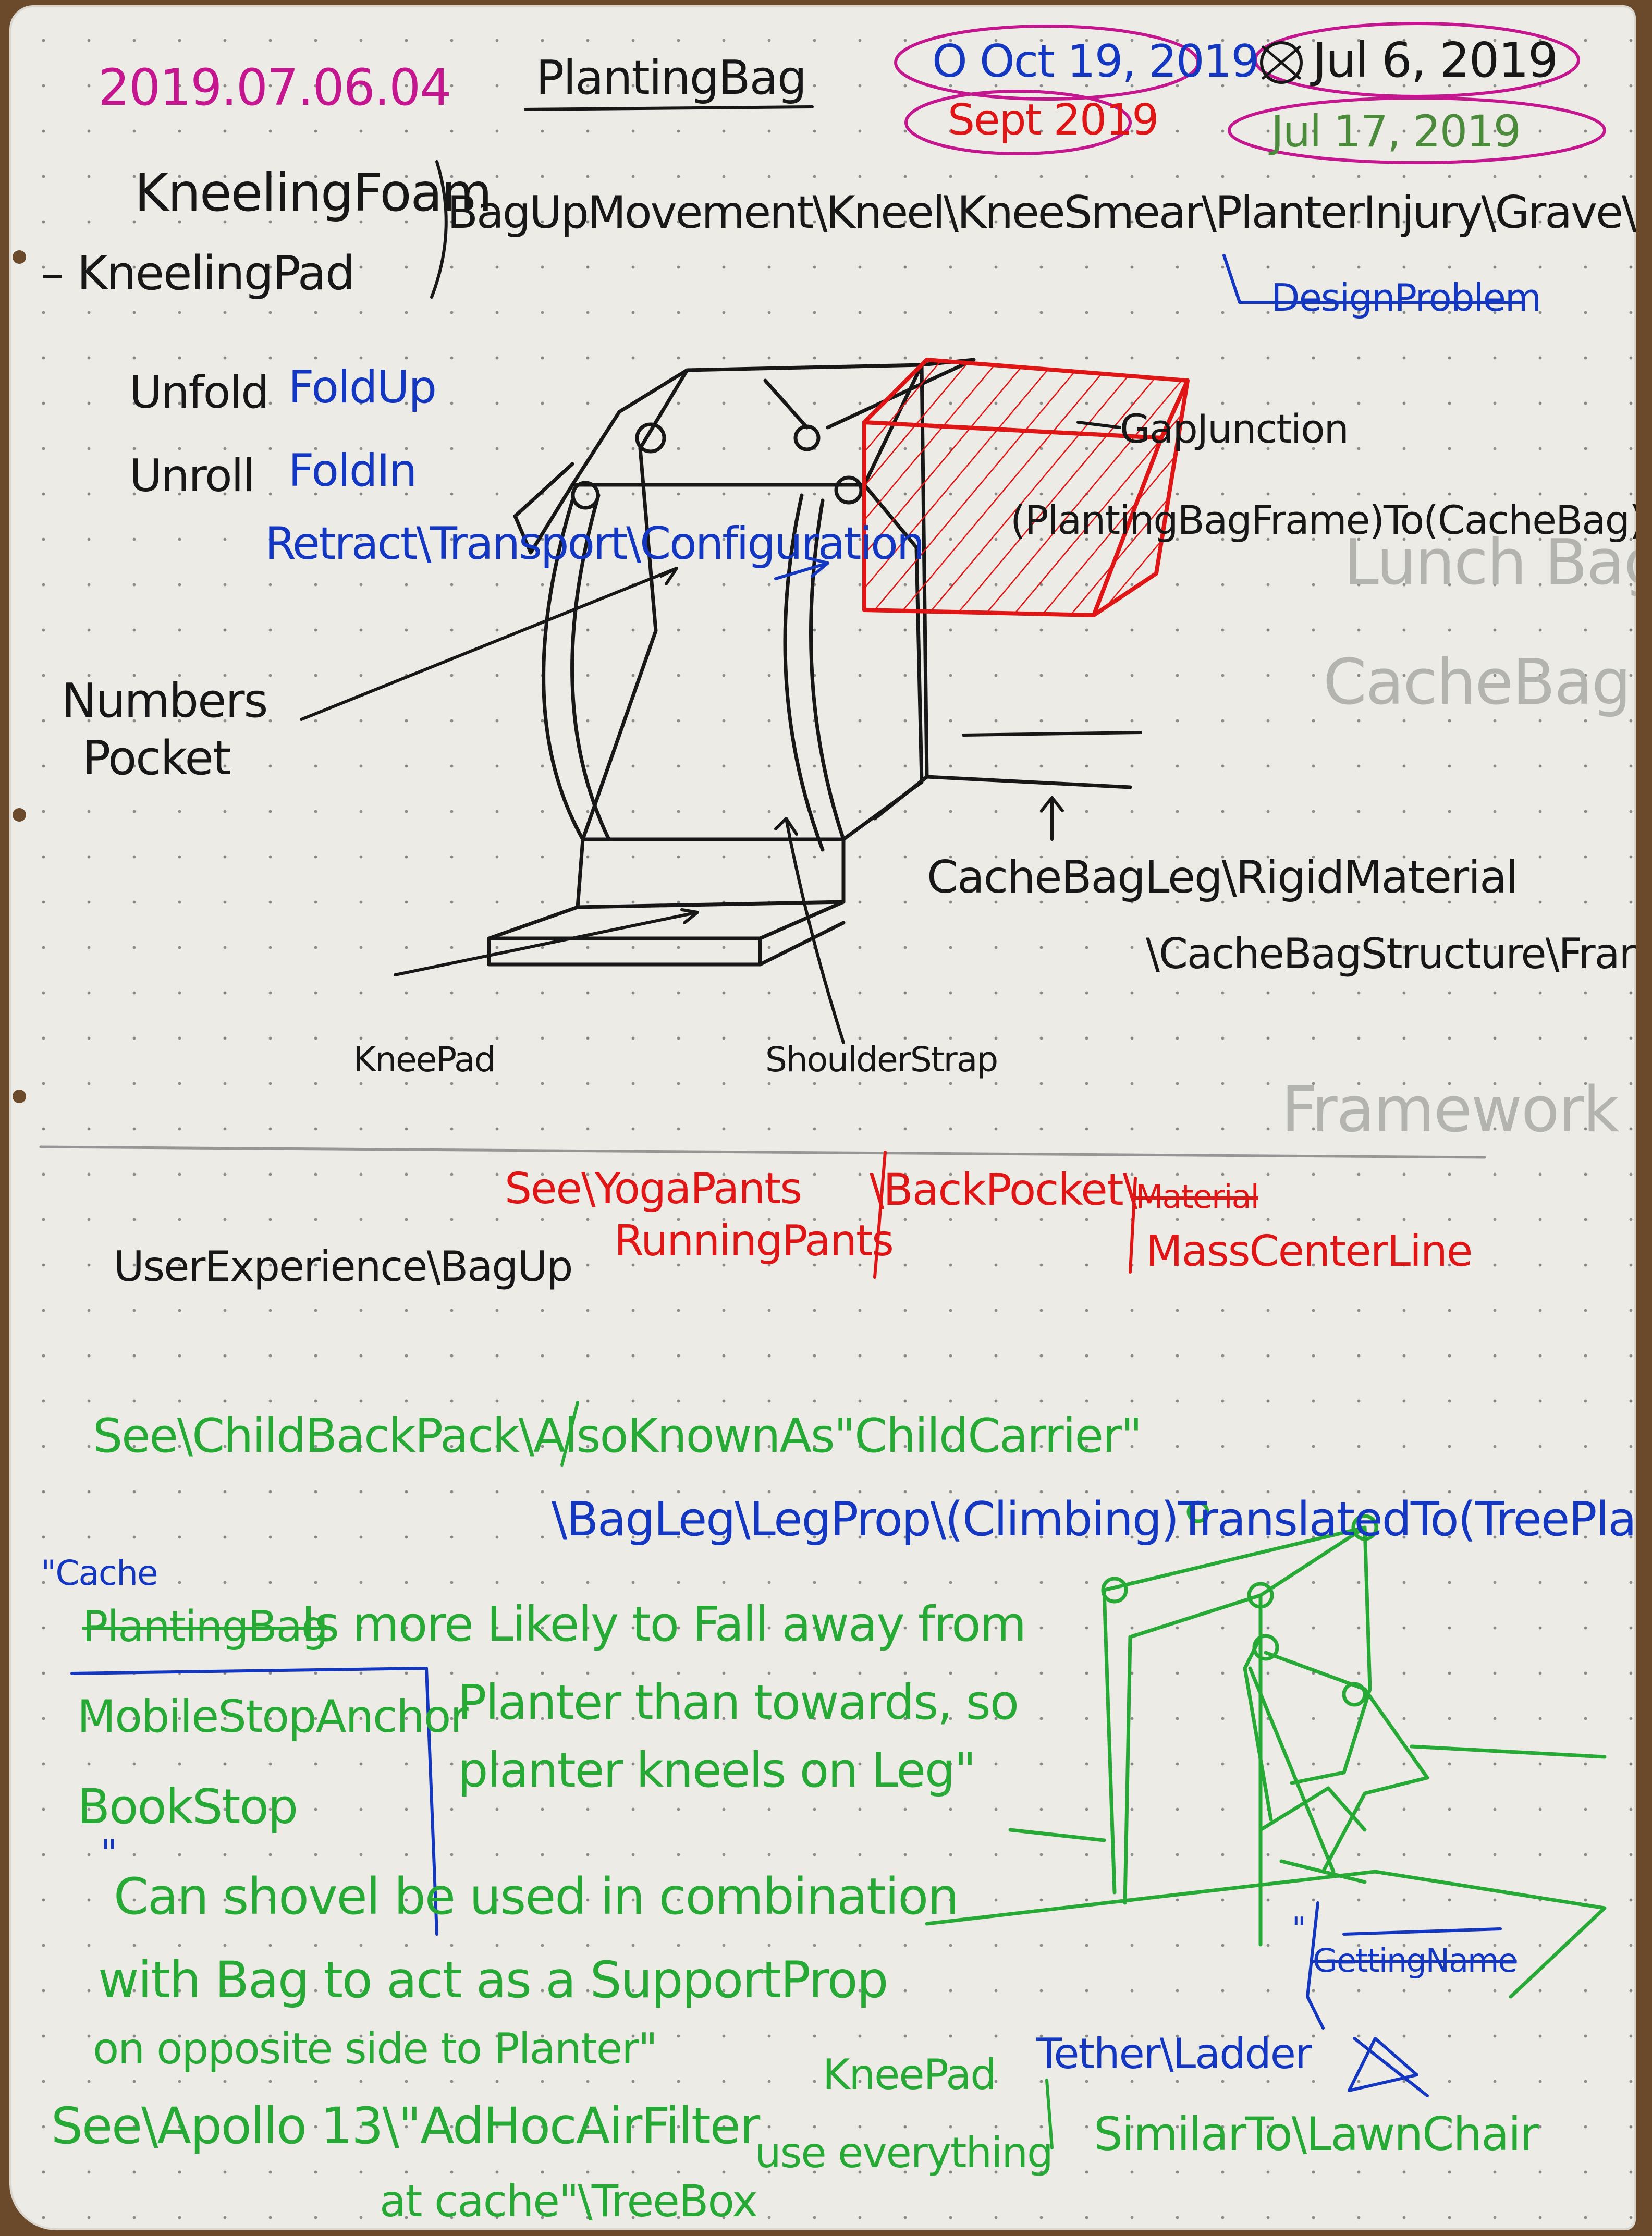 The width and height of the screenshot is (1652, 2236). I want to click on quote-mark: ", so click(1299, 1929).